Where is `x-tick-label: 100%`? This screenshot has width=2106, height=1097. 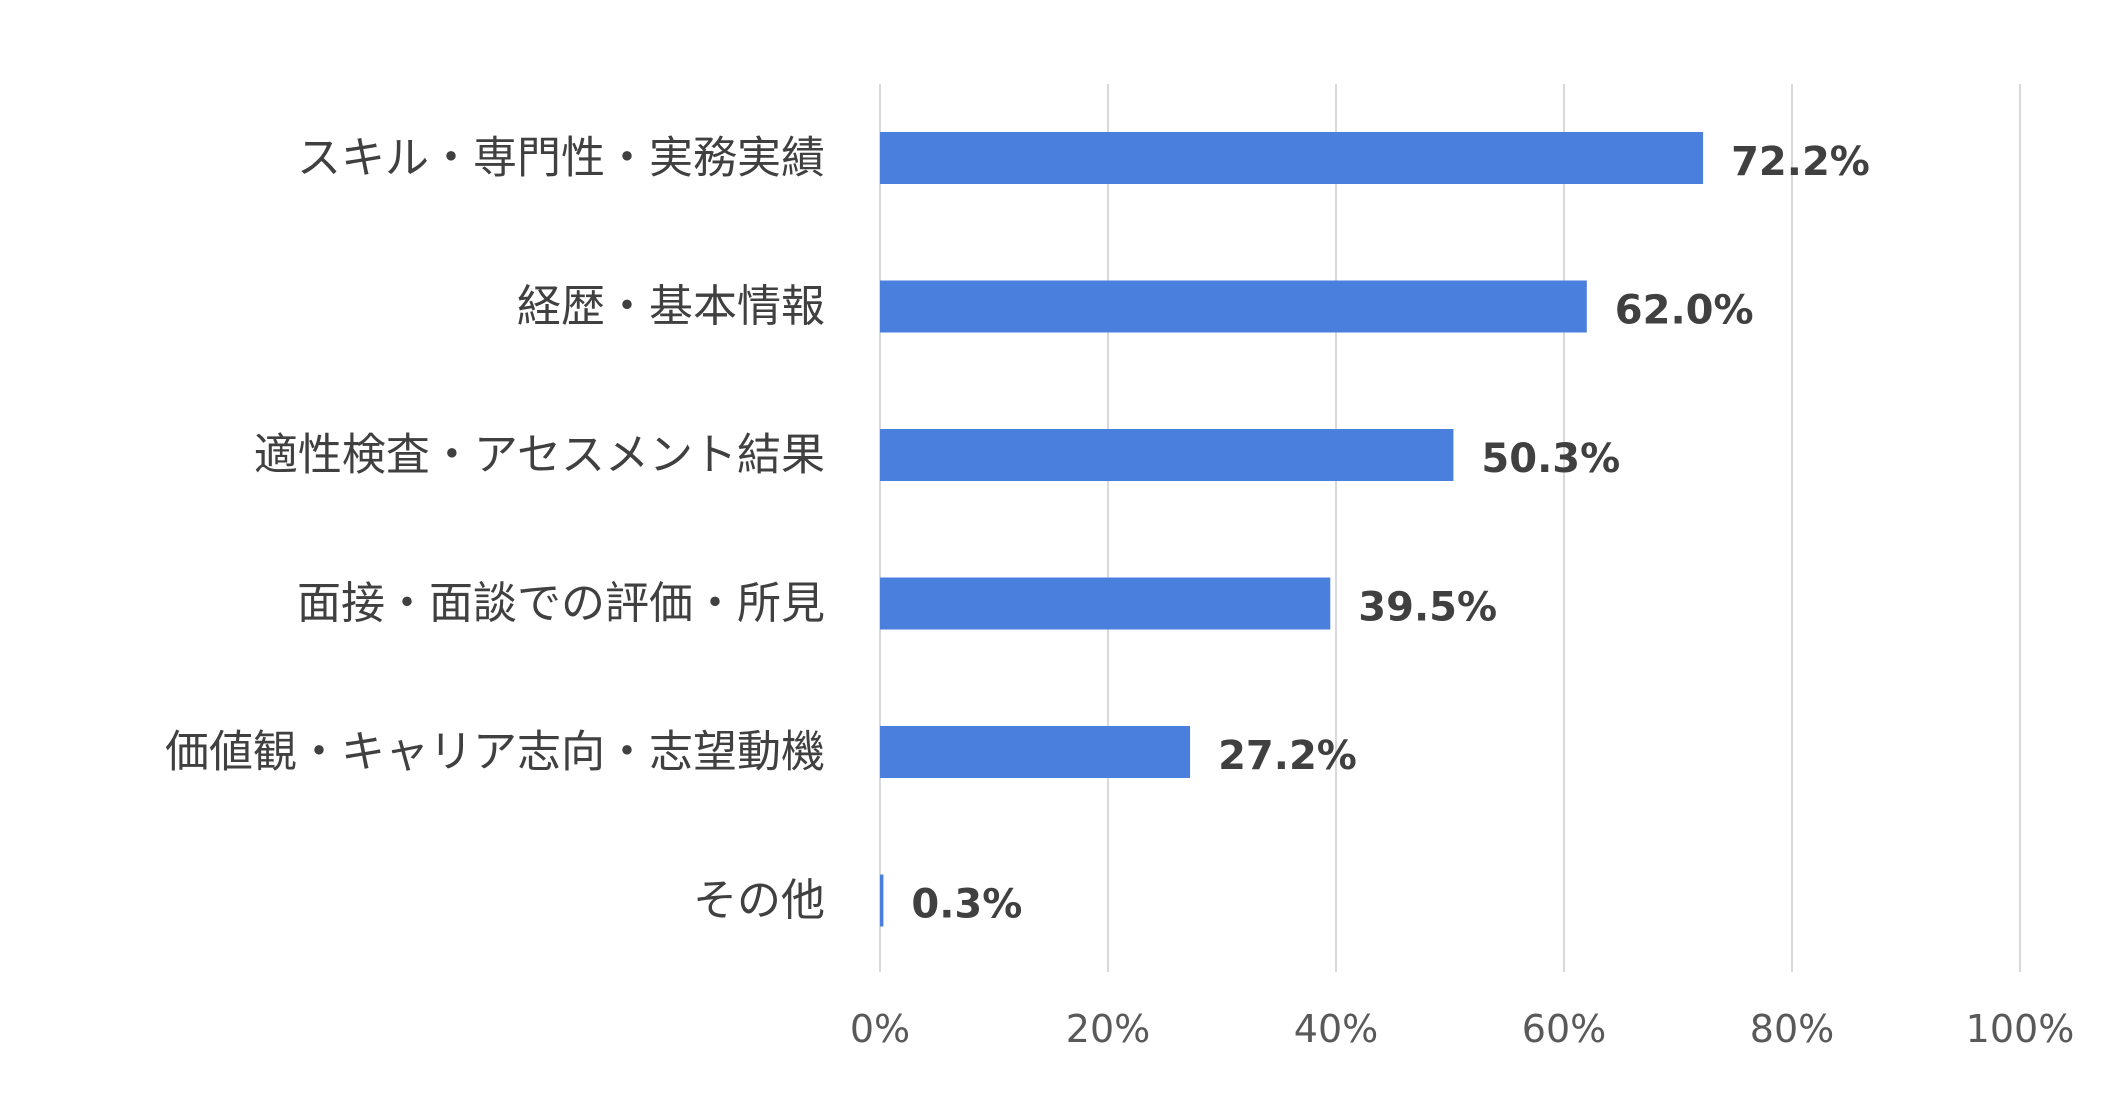
x-tick-label: 100% is located at coordinates (2020, 1029).